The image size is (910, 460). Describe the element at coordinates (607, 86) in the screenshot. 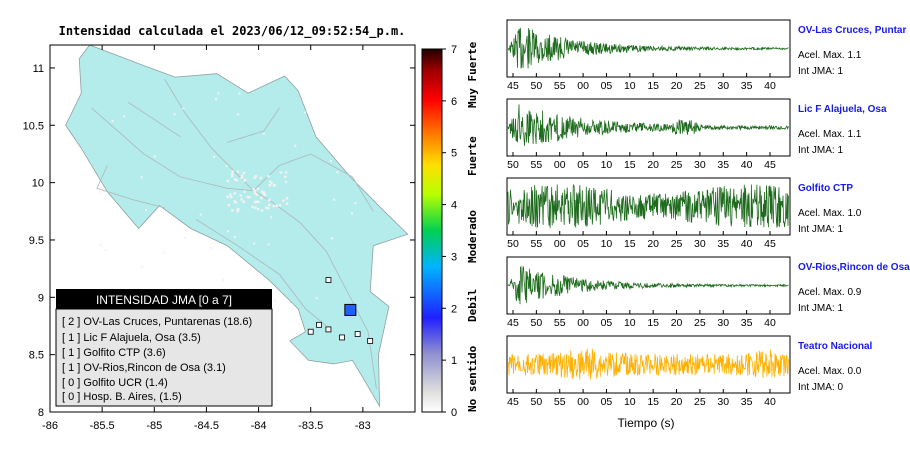

I see `waveform-tick-label: 05` at that location.